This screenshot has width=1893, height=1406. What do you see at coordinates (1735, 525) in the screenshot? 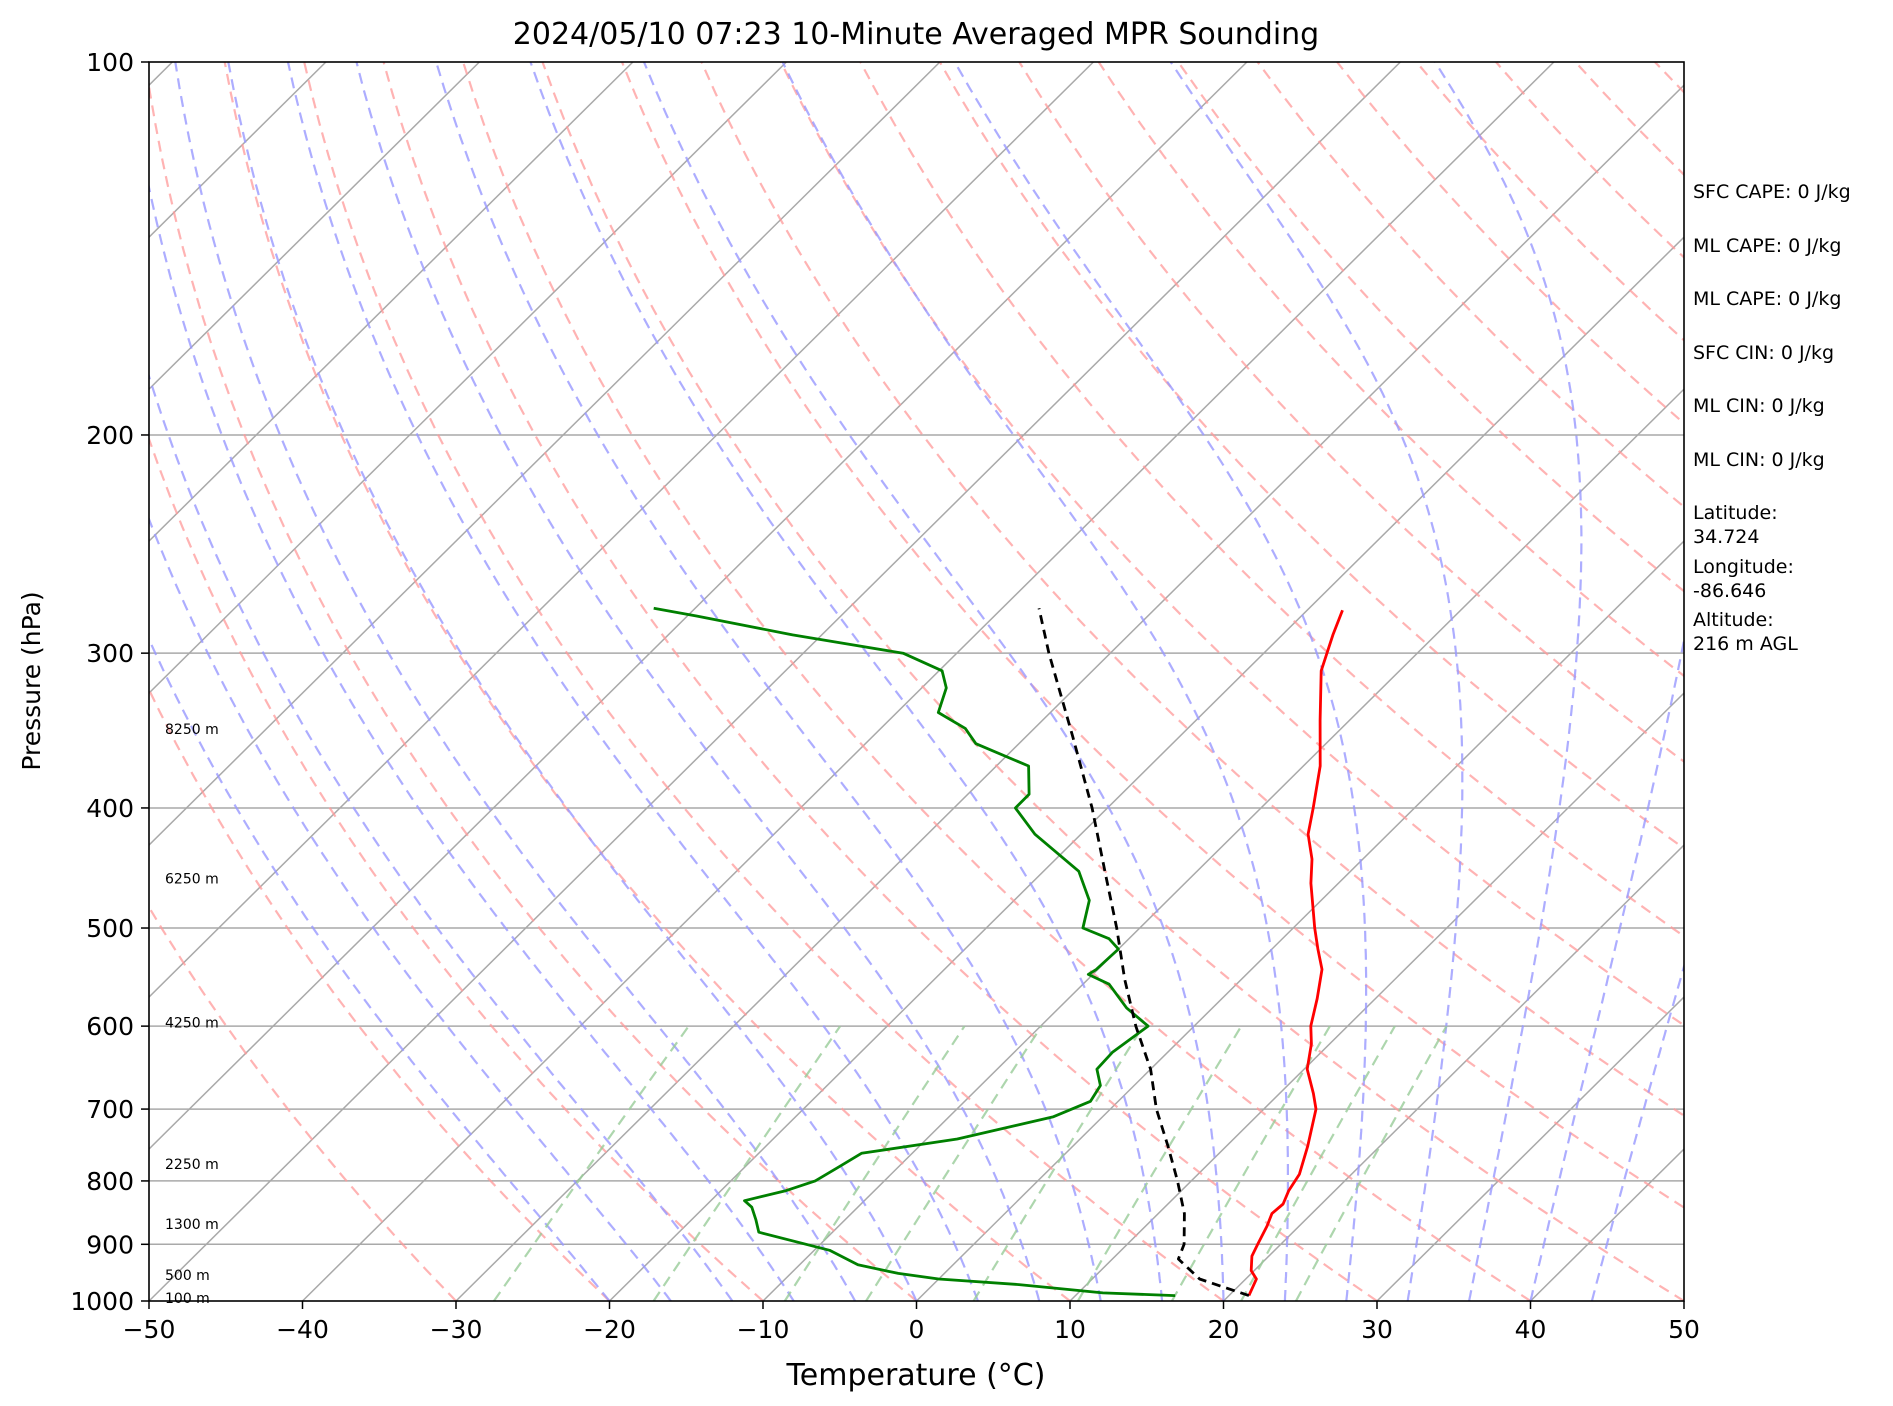
I see `info-panel-item: Latitude: 34.724` at bounding box center [1735, 525].